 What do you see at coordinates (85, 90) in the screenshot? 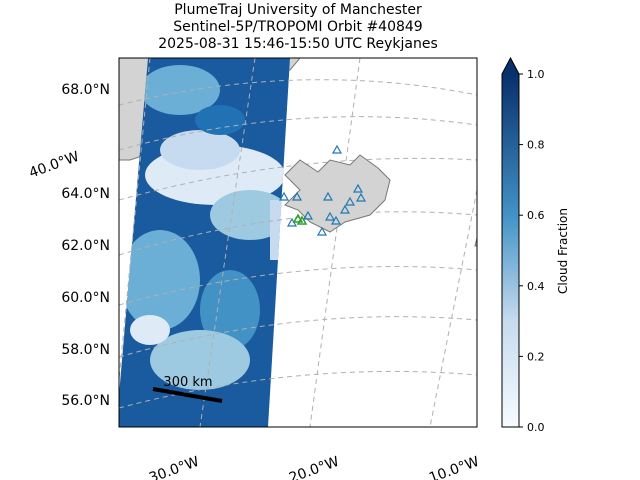
I see `lat-label: 68.0°N` at bounding box center [85, 90].